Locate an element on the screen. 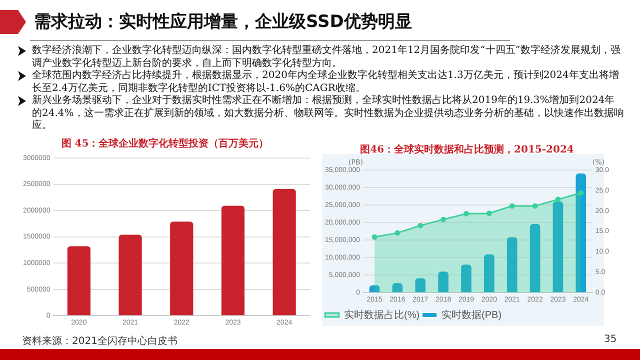 The width and height of the screenshot is (640, 360). text: 35 is located at coordinates (610, 339).